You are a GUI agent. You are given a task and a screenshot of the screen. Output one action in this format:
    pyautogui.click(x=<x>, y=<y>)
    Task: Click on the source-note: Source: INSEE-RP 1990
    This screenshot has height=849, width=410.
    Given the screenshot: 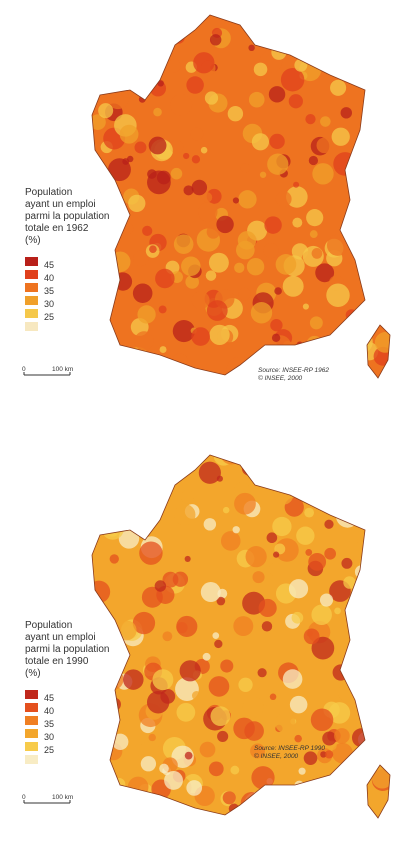 What is the action you would take?
    pyautogui.click(x=289, y=748)
    